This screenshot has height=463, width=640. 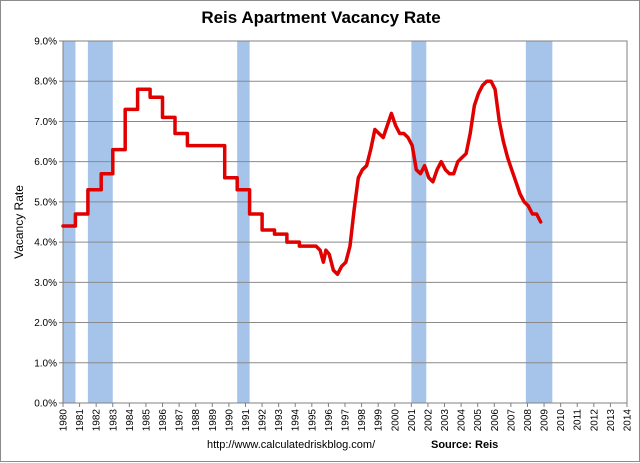 What do you see at coordinates (45, 202) in the screenshot?
I see `y-tick-label: 5.0%` at bounding box center [45, 202].